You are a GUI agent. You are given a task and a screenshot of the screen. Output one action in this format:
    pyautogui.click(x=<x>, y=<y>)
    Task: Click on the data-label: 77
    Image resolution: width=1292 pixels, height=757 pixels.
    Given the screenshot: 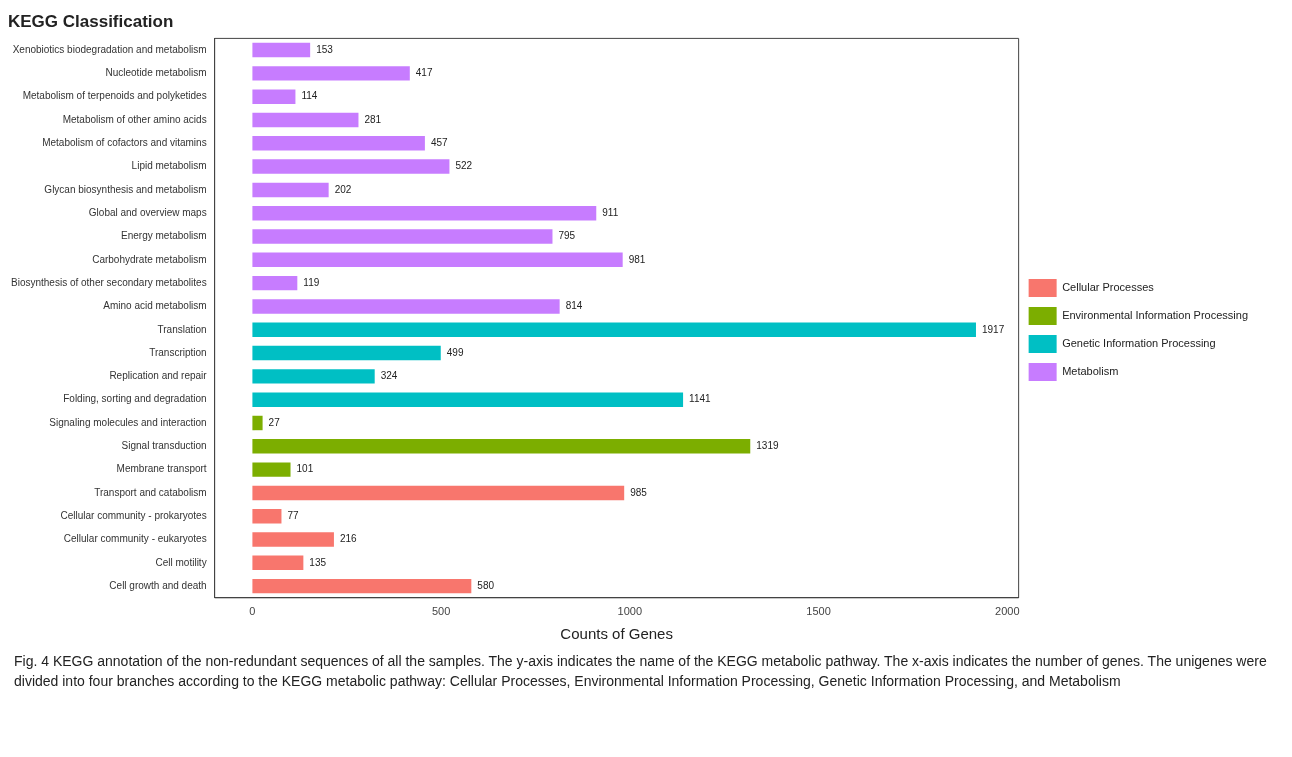 What is the action you would take?
    pyautogui.click(x=293, y=515)
    